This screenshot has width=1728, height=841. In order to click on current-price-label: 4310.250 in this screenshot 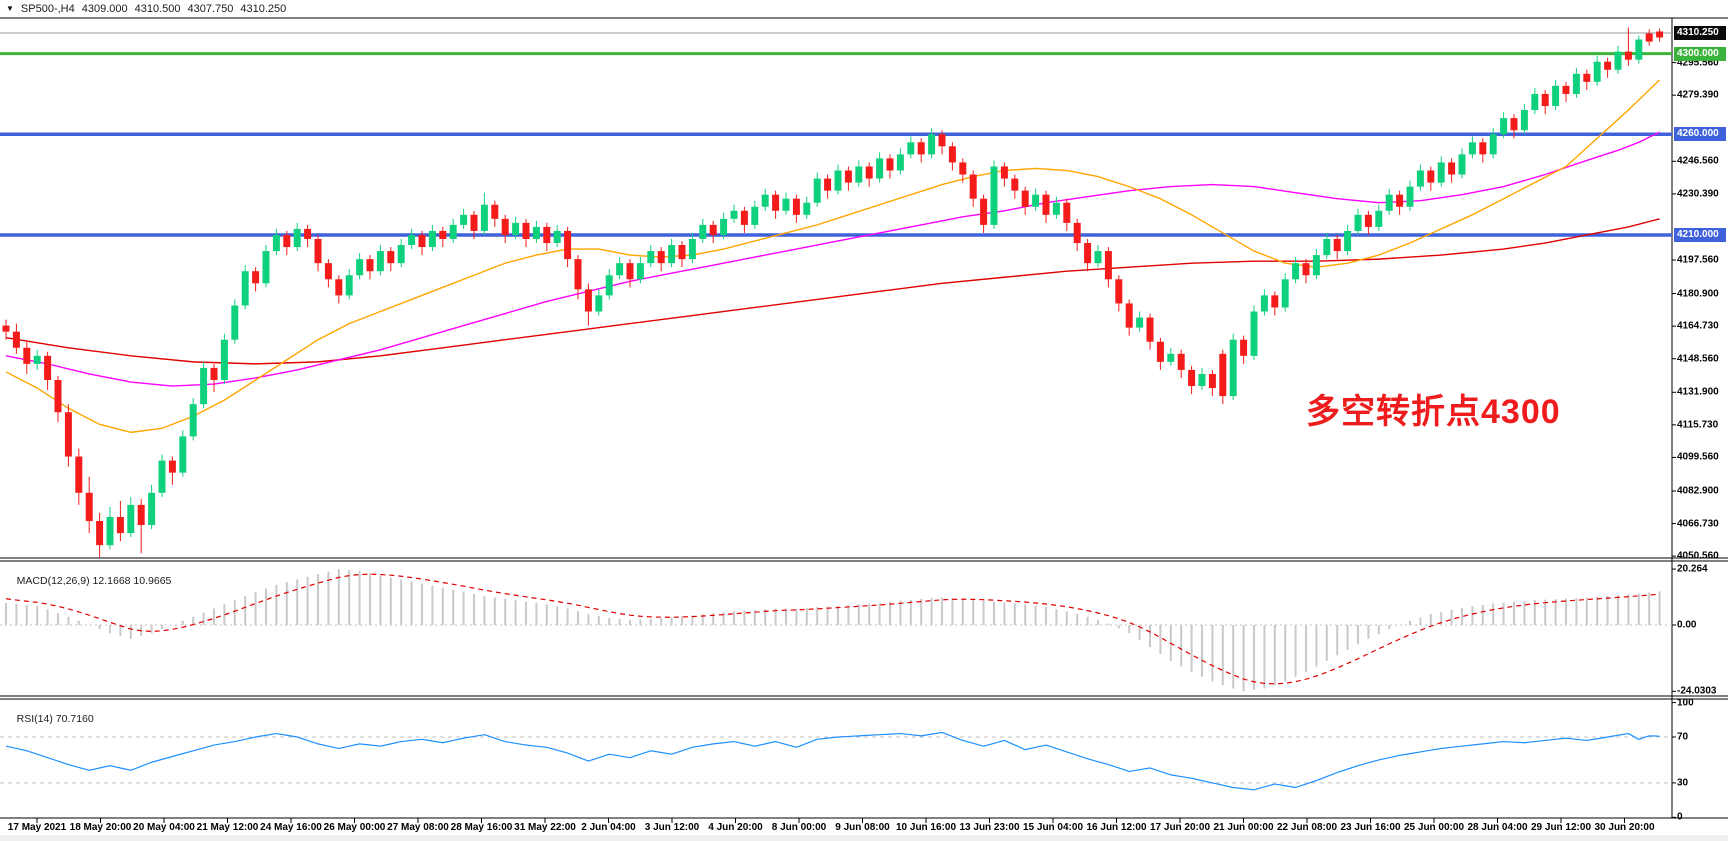, I will do `click(1700, 33)`.